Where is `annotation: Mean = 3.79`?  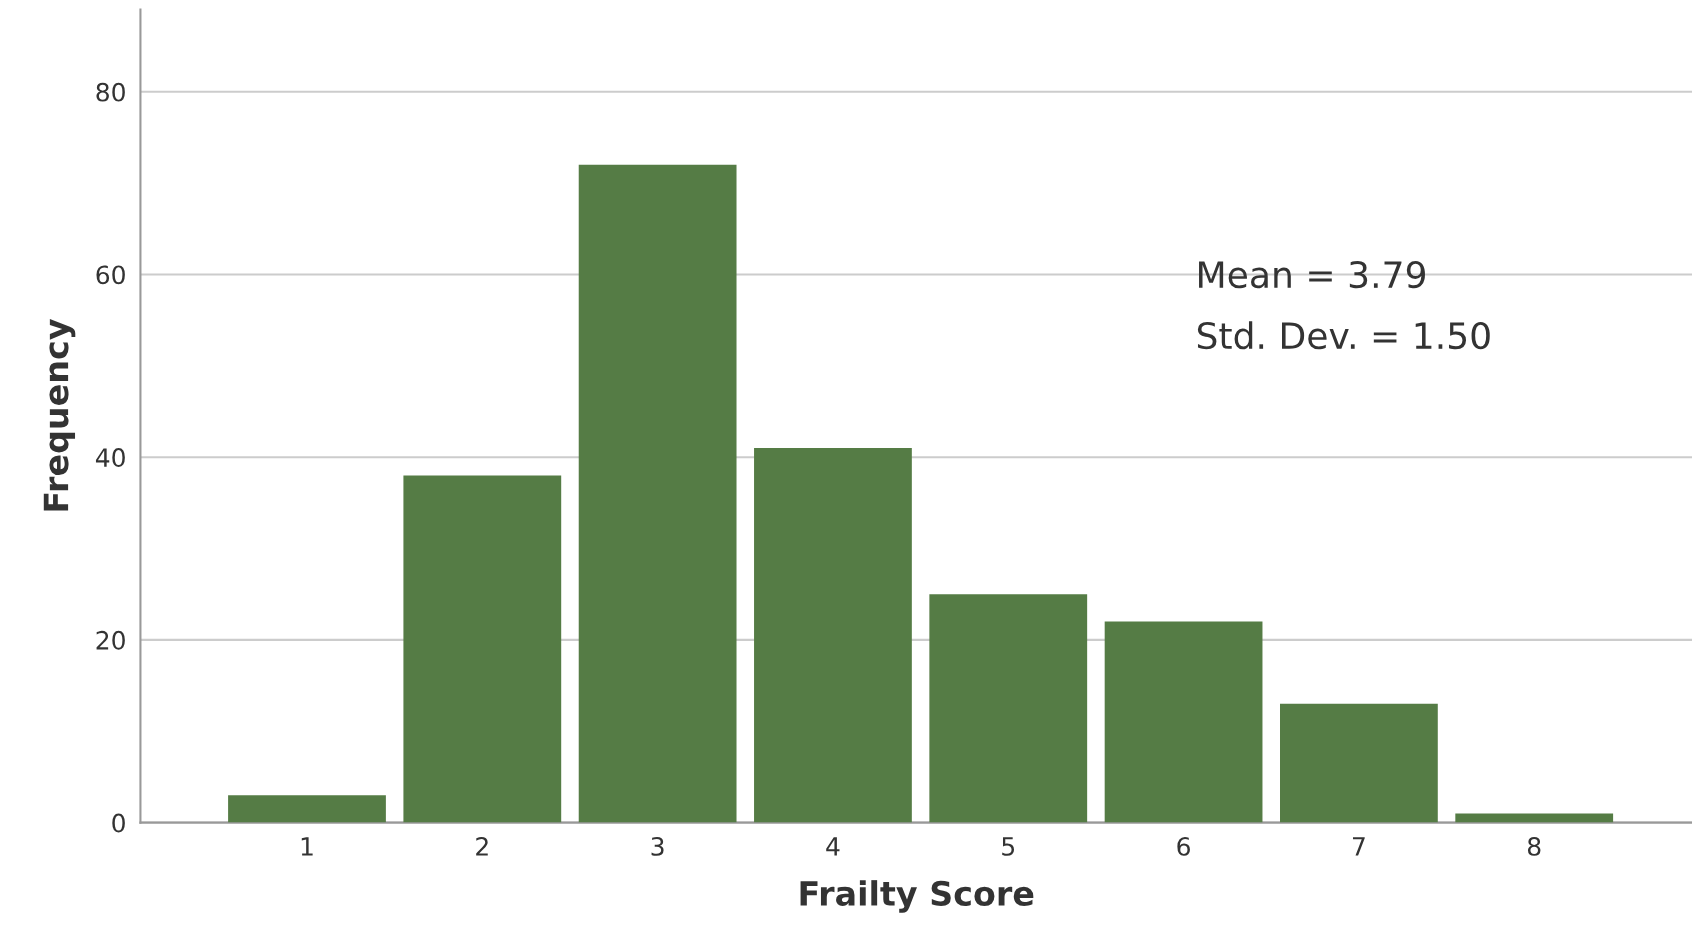
annotation: Mean = 3.79 is located at coordinates (1312, 275).